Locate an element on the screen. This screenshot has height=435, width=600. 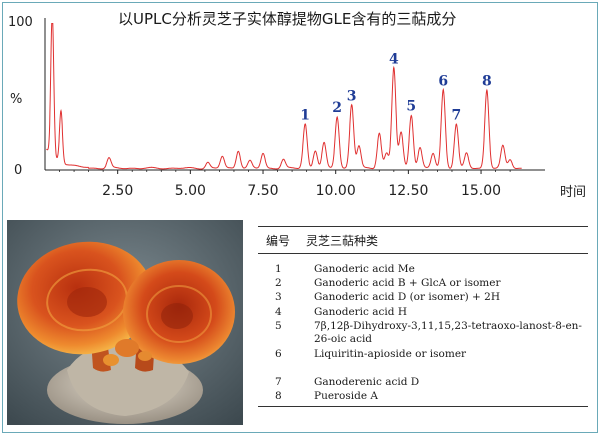
peak-label-8: 8 is located at coordinates (487, 82).